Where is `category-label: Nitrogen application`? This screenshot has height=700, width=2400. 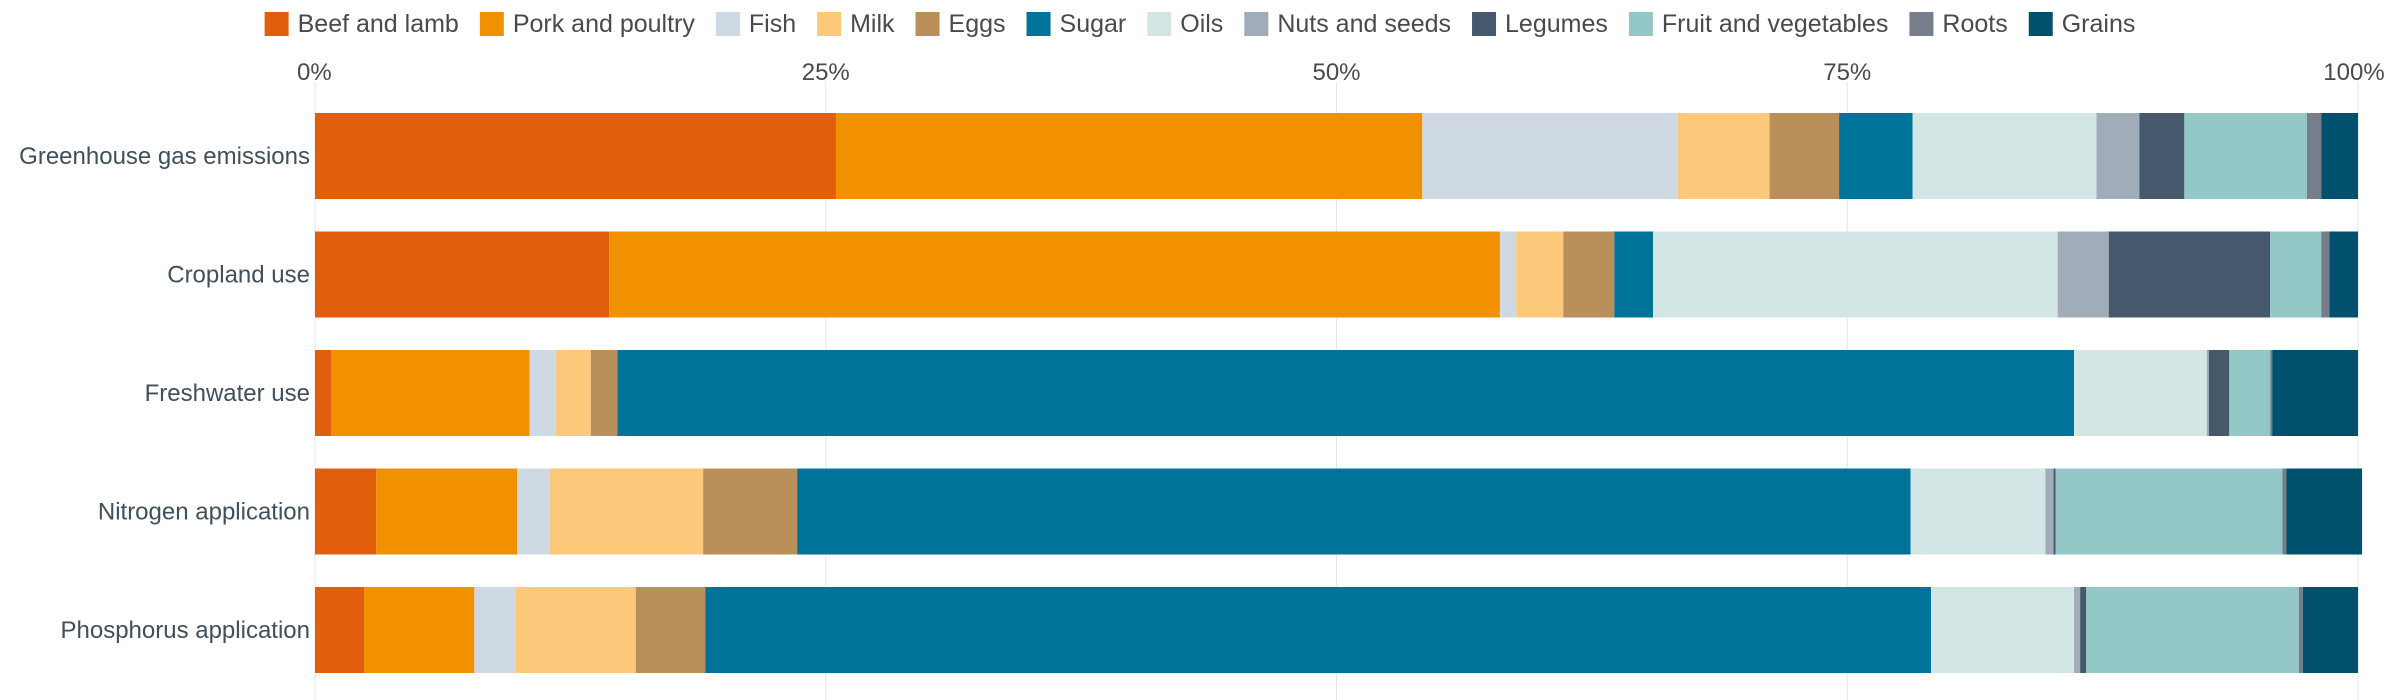 category-label: Nitrogen application is located at coordinates (204, 512).